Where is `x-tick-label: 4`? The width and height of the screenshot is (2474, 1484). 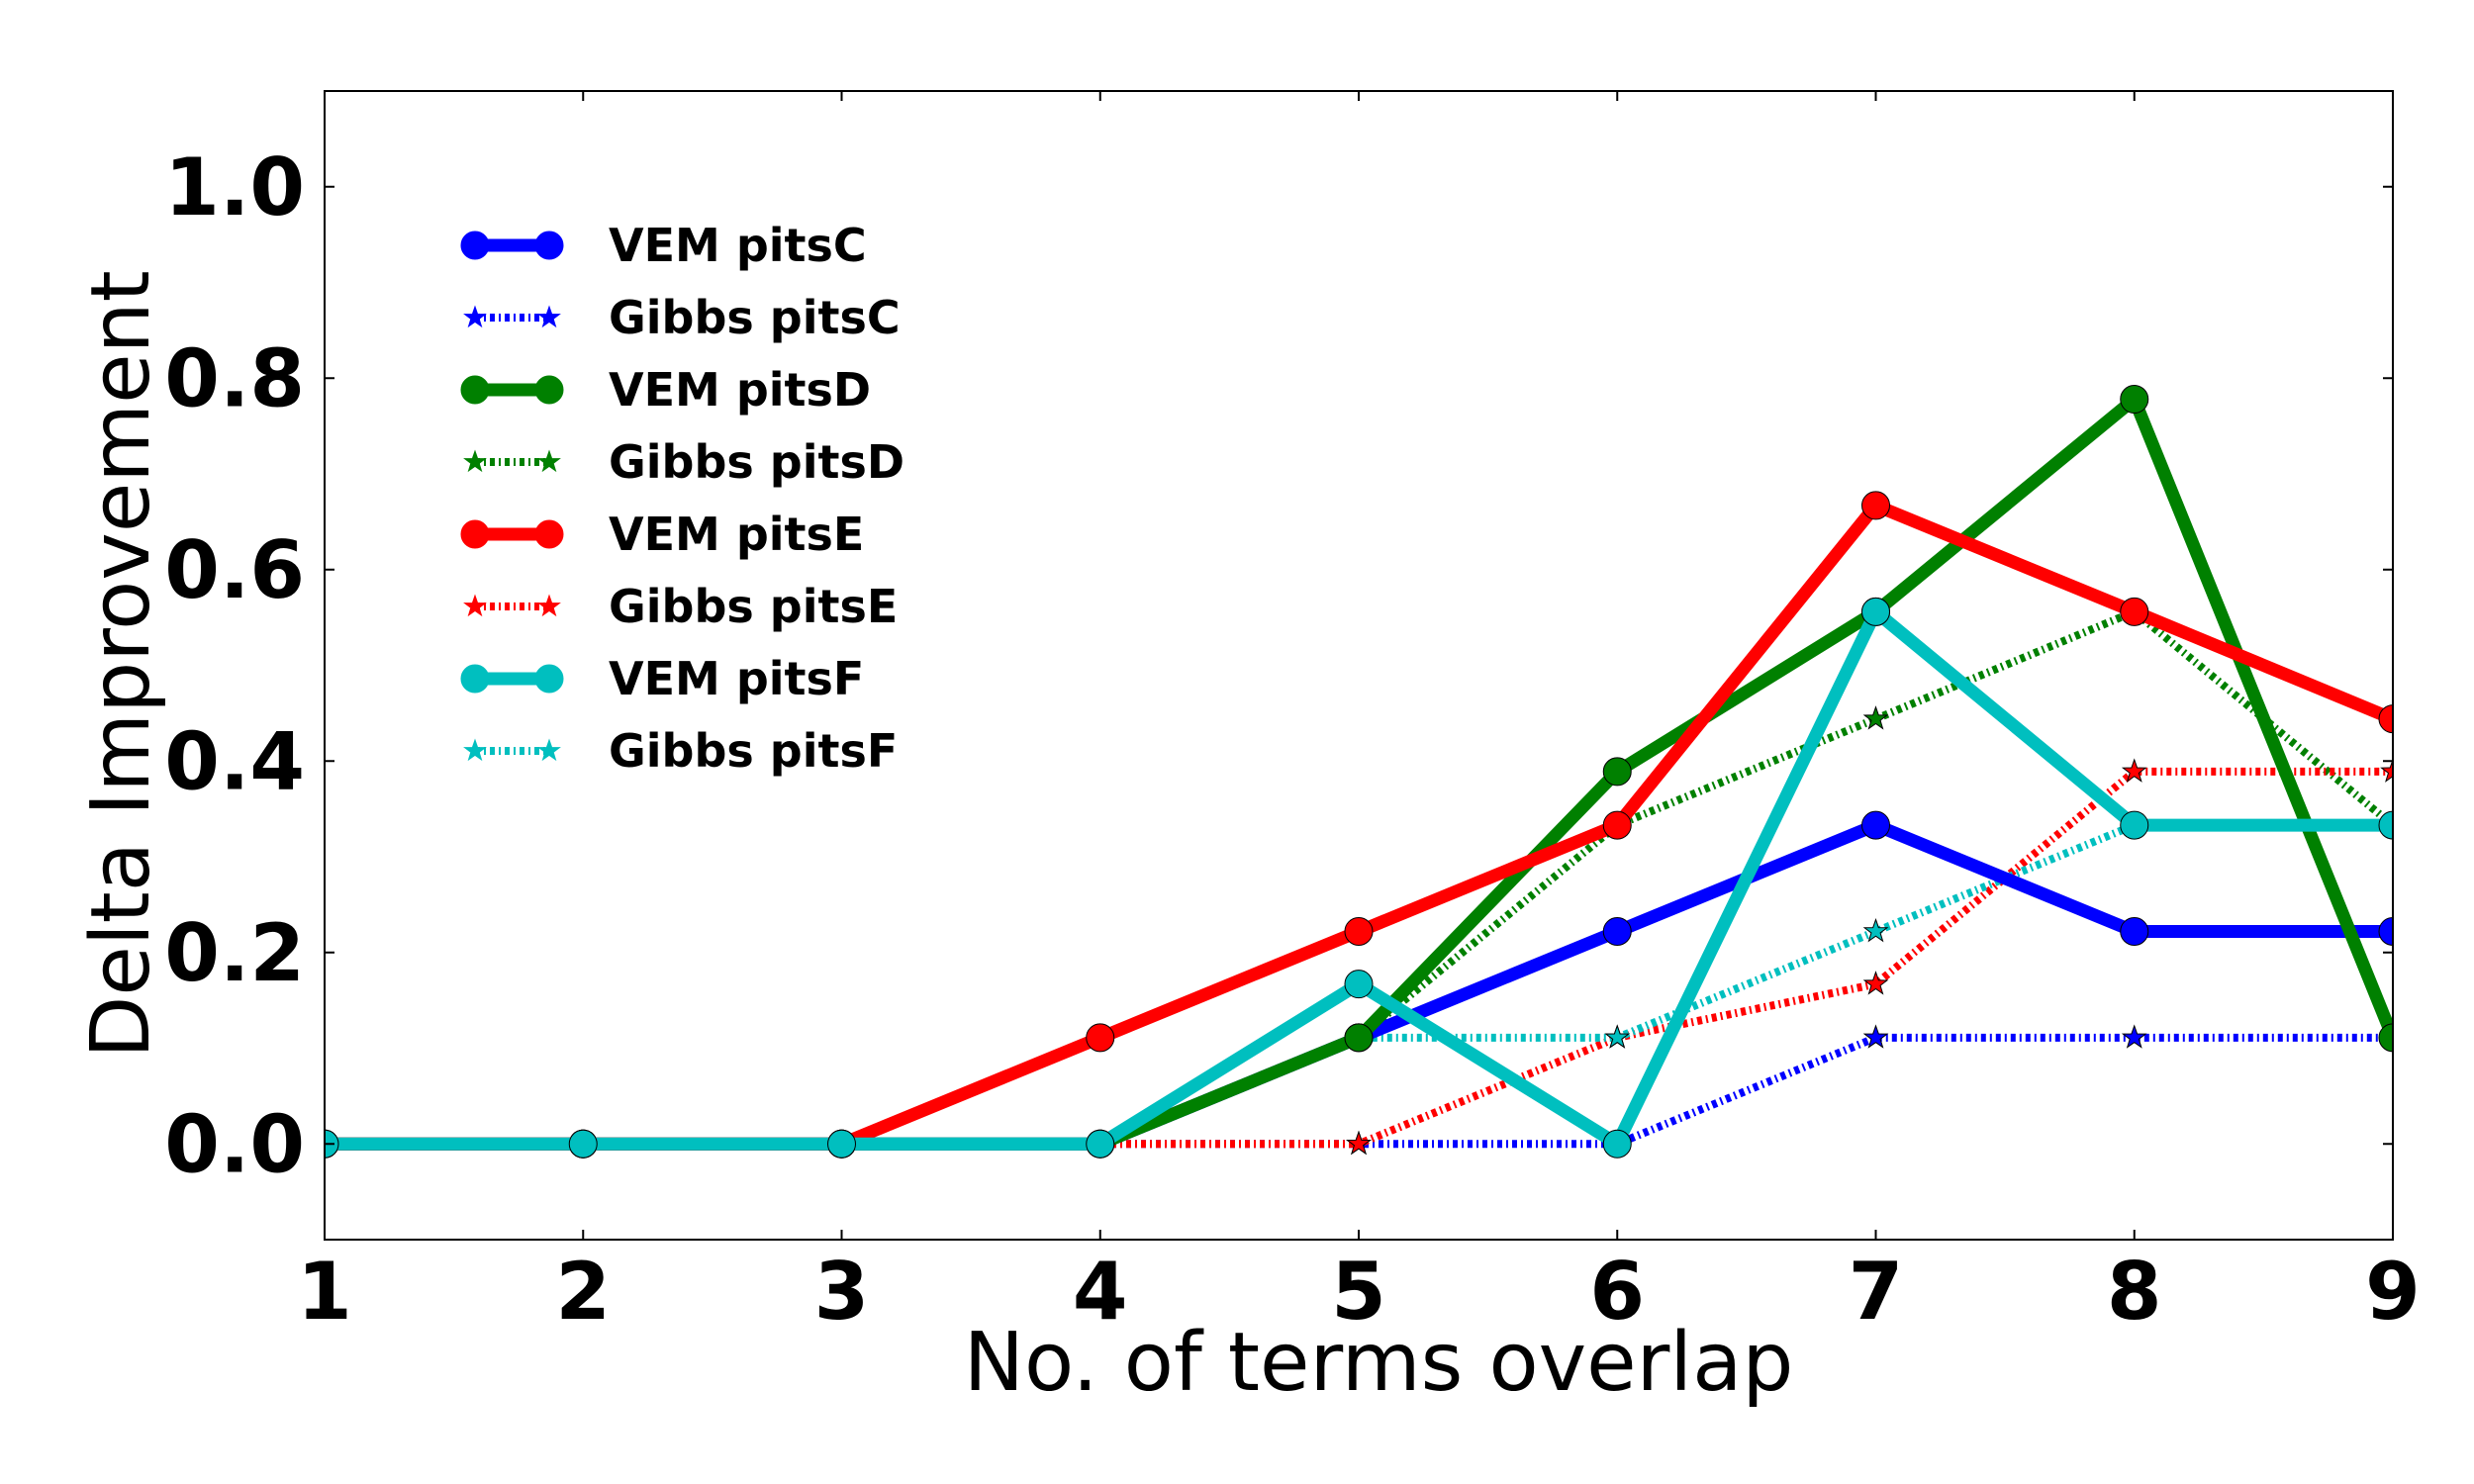 x-tick-label: 4 is located at coordinates (1100, 1292).